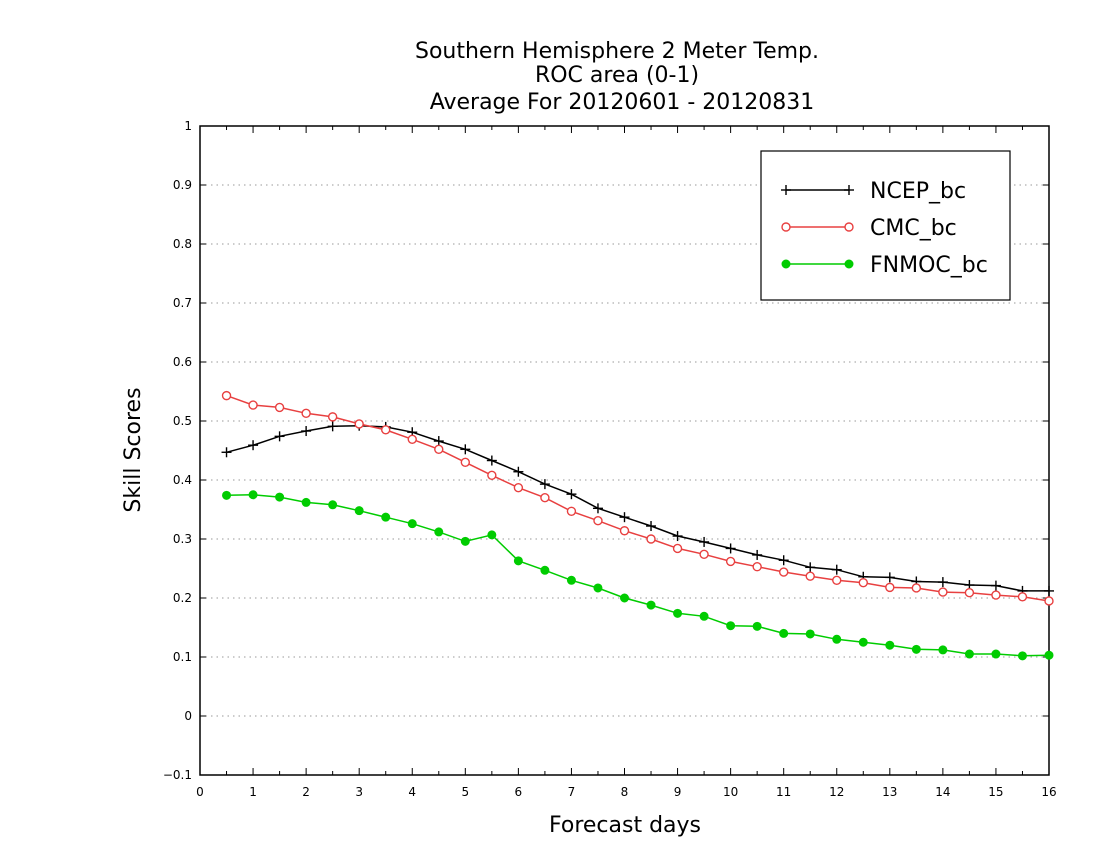 The height and width of the screenshot is (854, 1100). I want to click on legend-label-ncep-bc: NCEP_bc, so click(918, 191).